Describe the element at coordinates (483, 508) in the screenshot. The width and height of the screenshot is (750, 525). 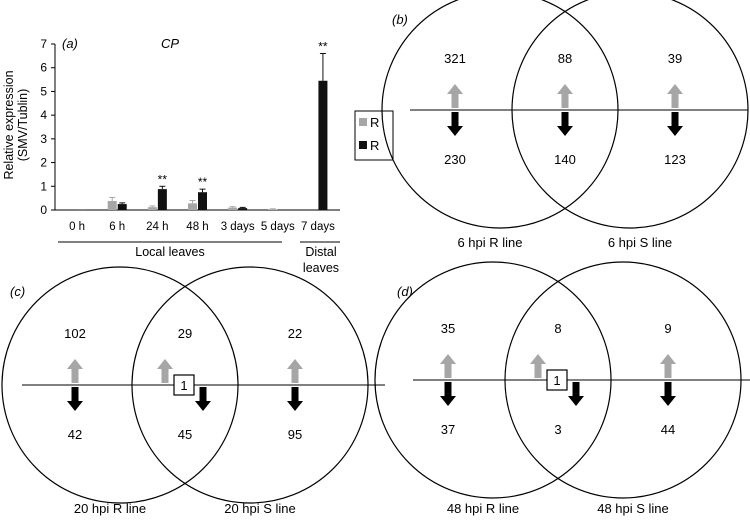
I see `venn-set-label-left: 48 hpi R line` at that location.